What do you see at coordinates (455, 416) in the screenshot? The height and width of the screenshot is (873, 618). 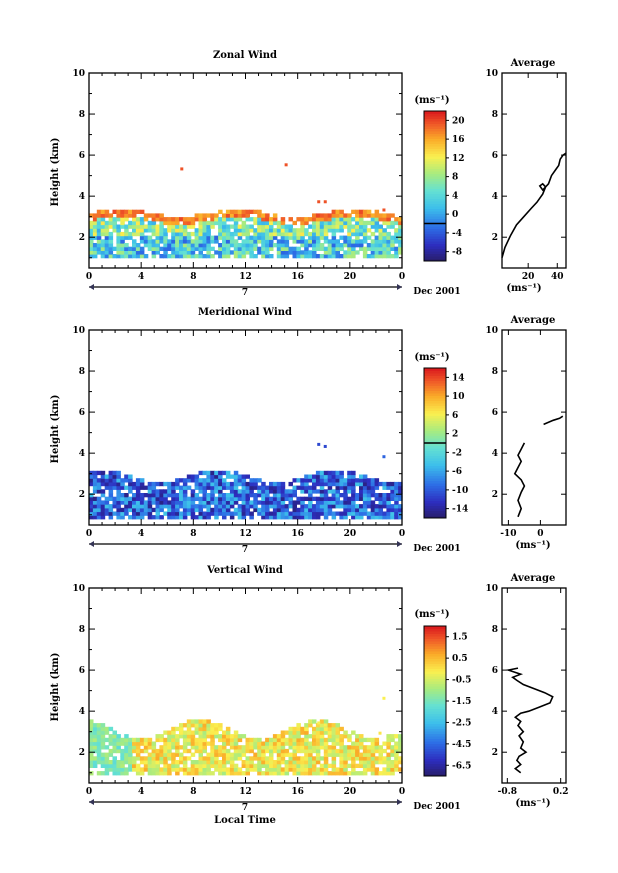 I see `colorbar-tick-label: 6` at bounding box center [455, 416].